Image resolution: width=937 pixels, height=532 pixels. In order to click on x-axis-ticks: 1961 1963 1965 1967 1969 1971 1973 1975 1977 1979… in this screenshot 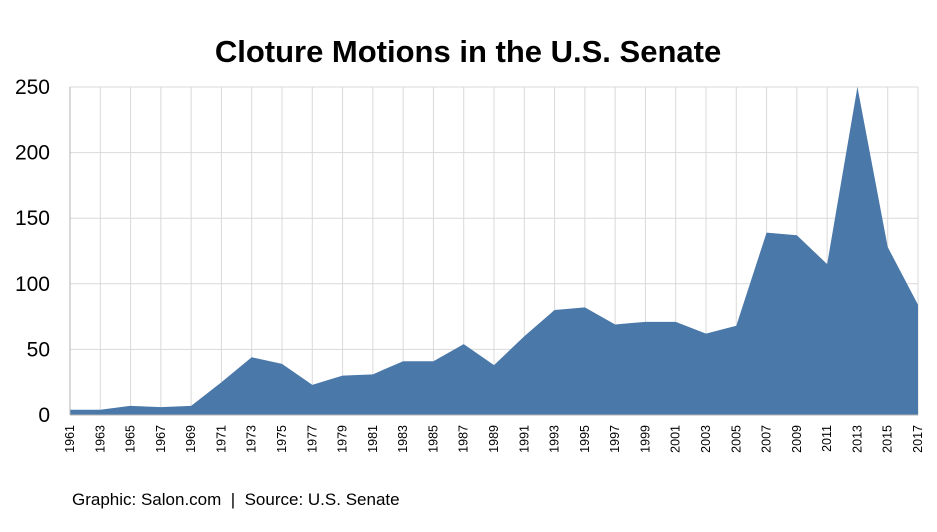, I will do `click(494, 439)`.